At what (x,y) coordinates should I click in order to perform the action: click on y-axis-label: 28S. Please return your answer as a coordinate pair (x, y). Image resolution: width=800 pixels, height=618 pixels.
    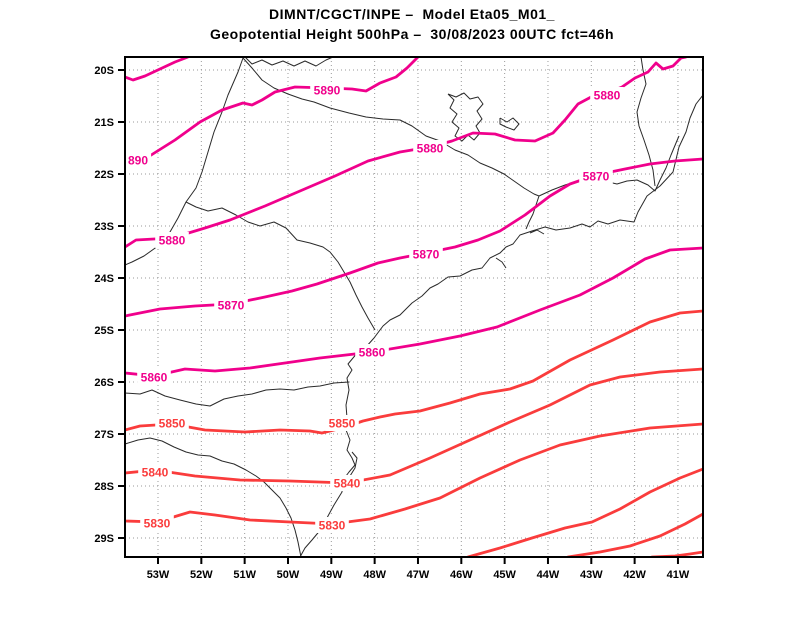
    Looking at the image, I should click on (104, 487).